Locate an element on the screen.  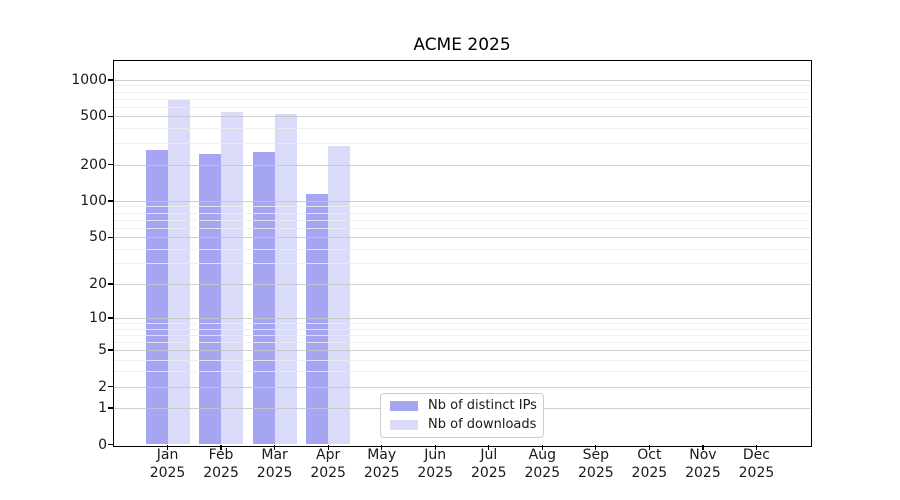
legend-item-downloads: Nb of downloads is located at coordinates (462, 424).